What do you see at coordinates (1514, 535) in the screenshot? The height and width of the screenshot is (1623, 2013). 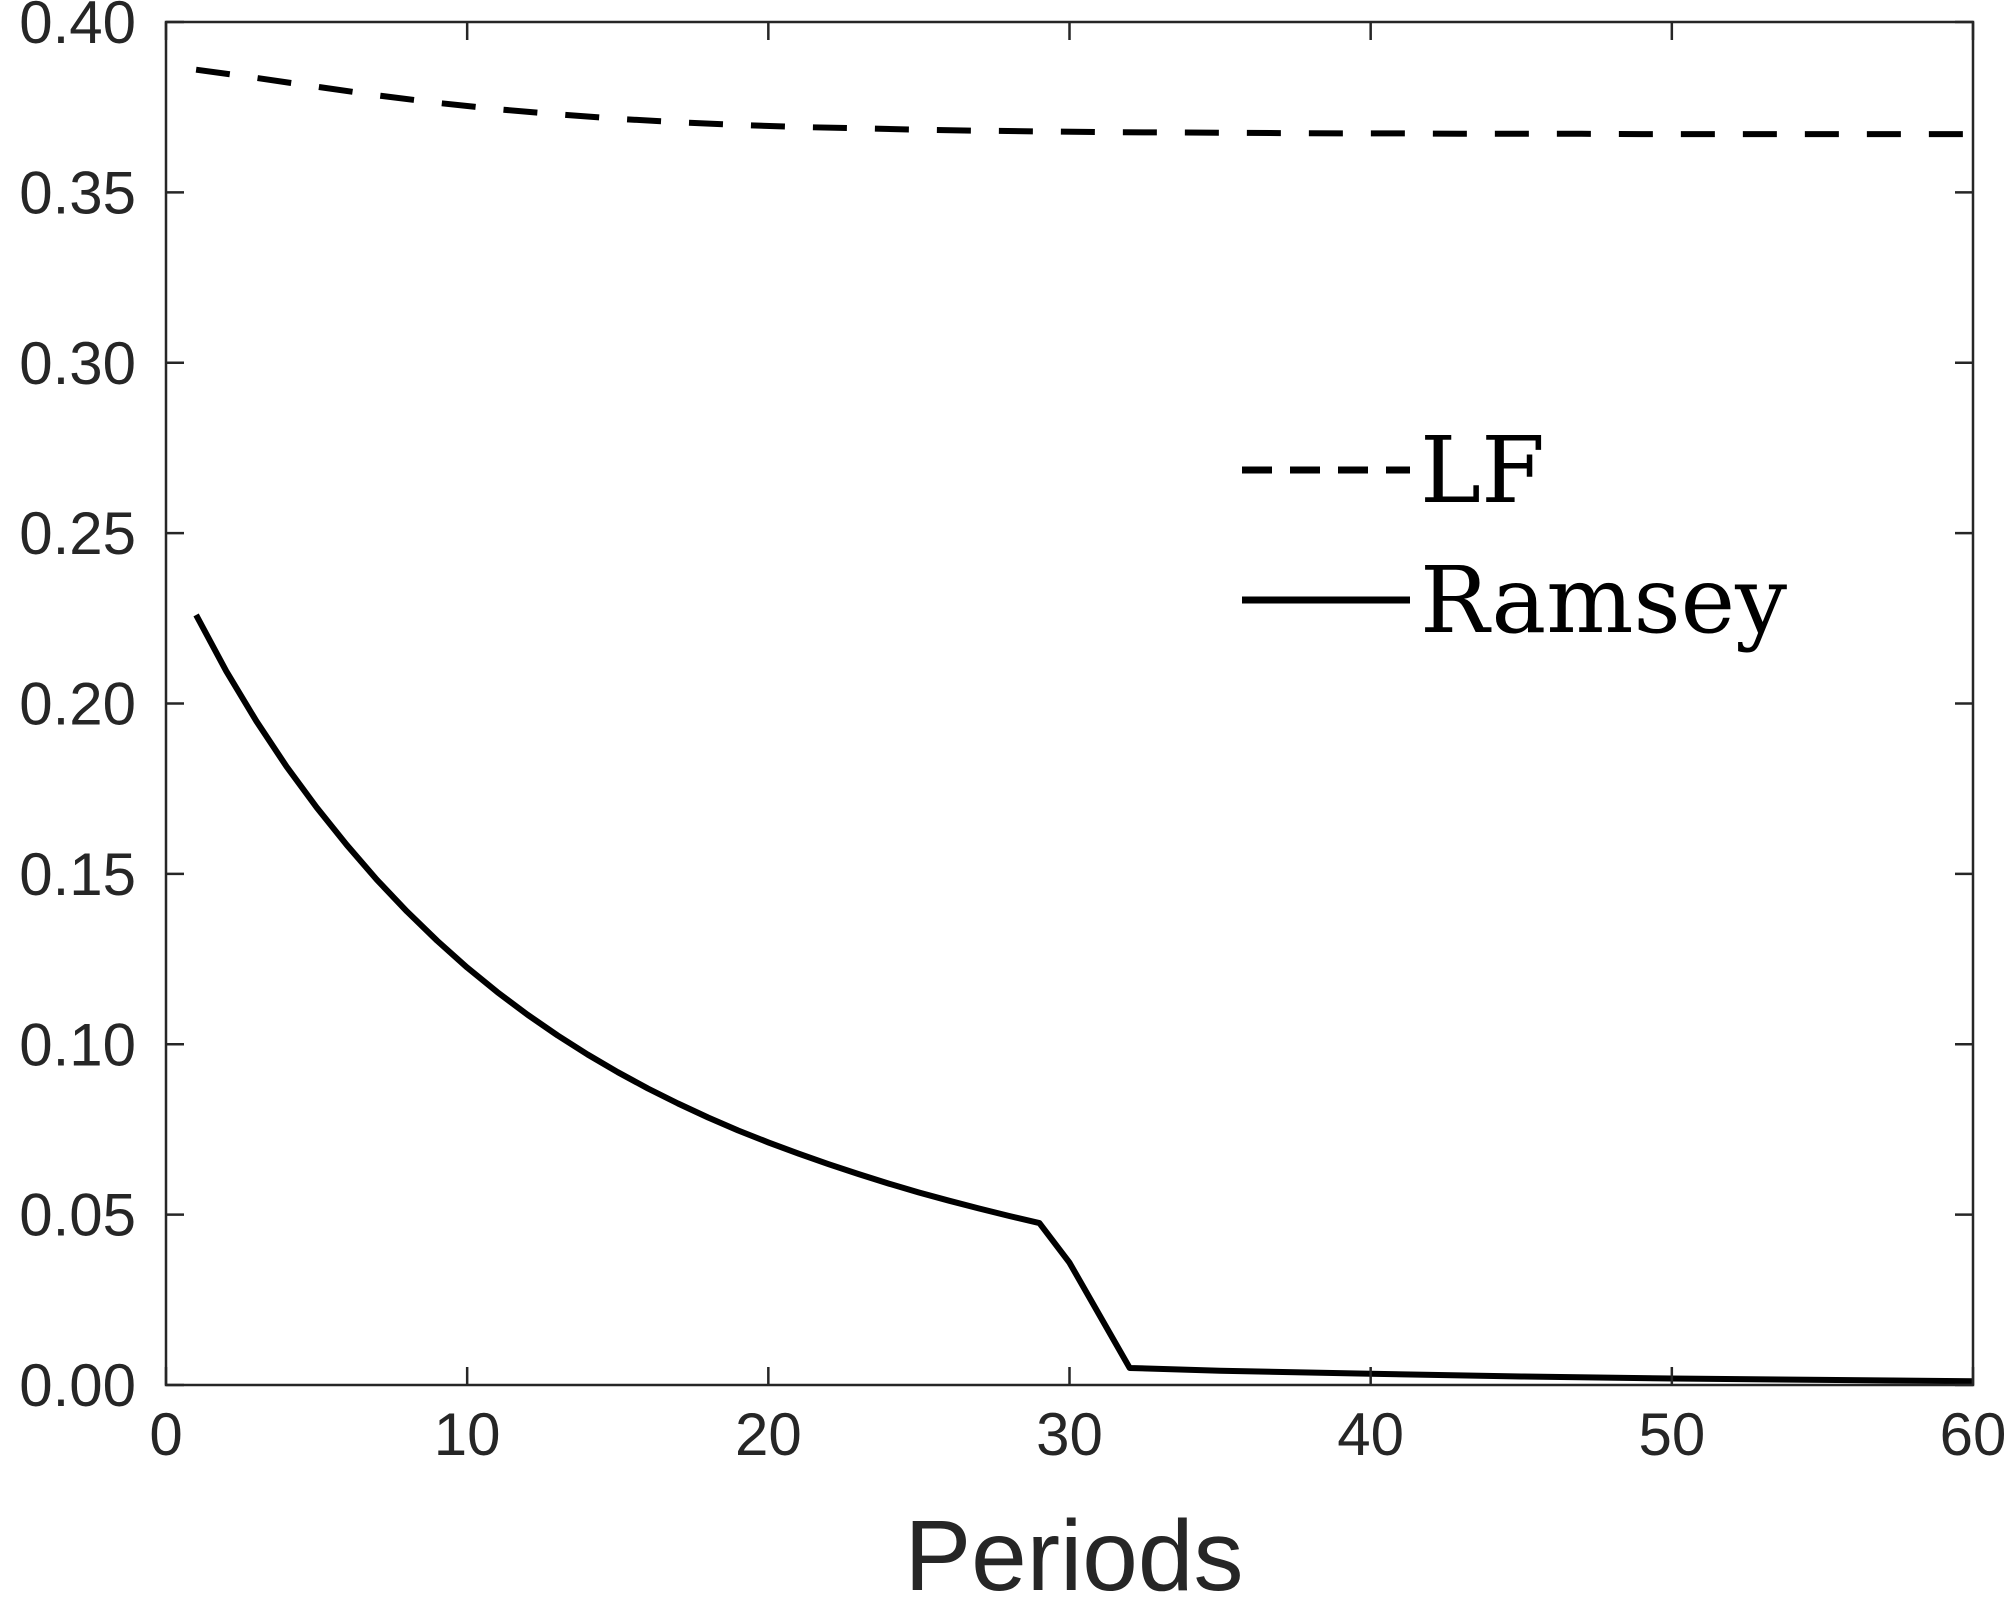 I see `legend: LF Ramsey` at bounding box center [1514, 535].